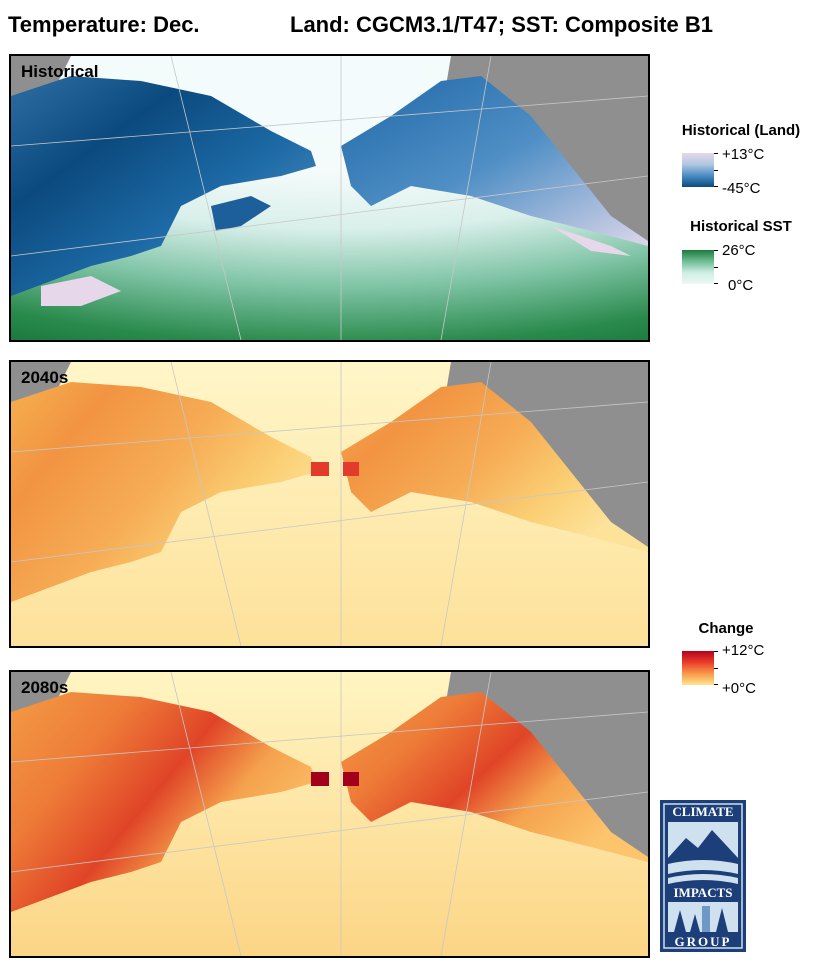  I want to click on legend-min-historical-sst: 0°C, so click(741, 285).